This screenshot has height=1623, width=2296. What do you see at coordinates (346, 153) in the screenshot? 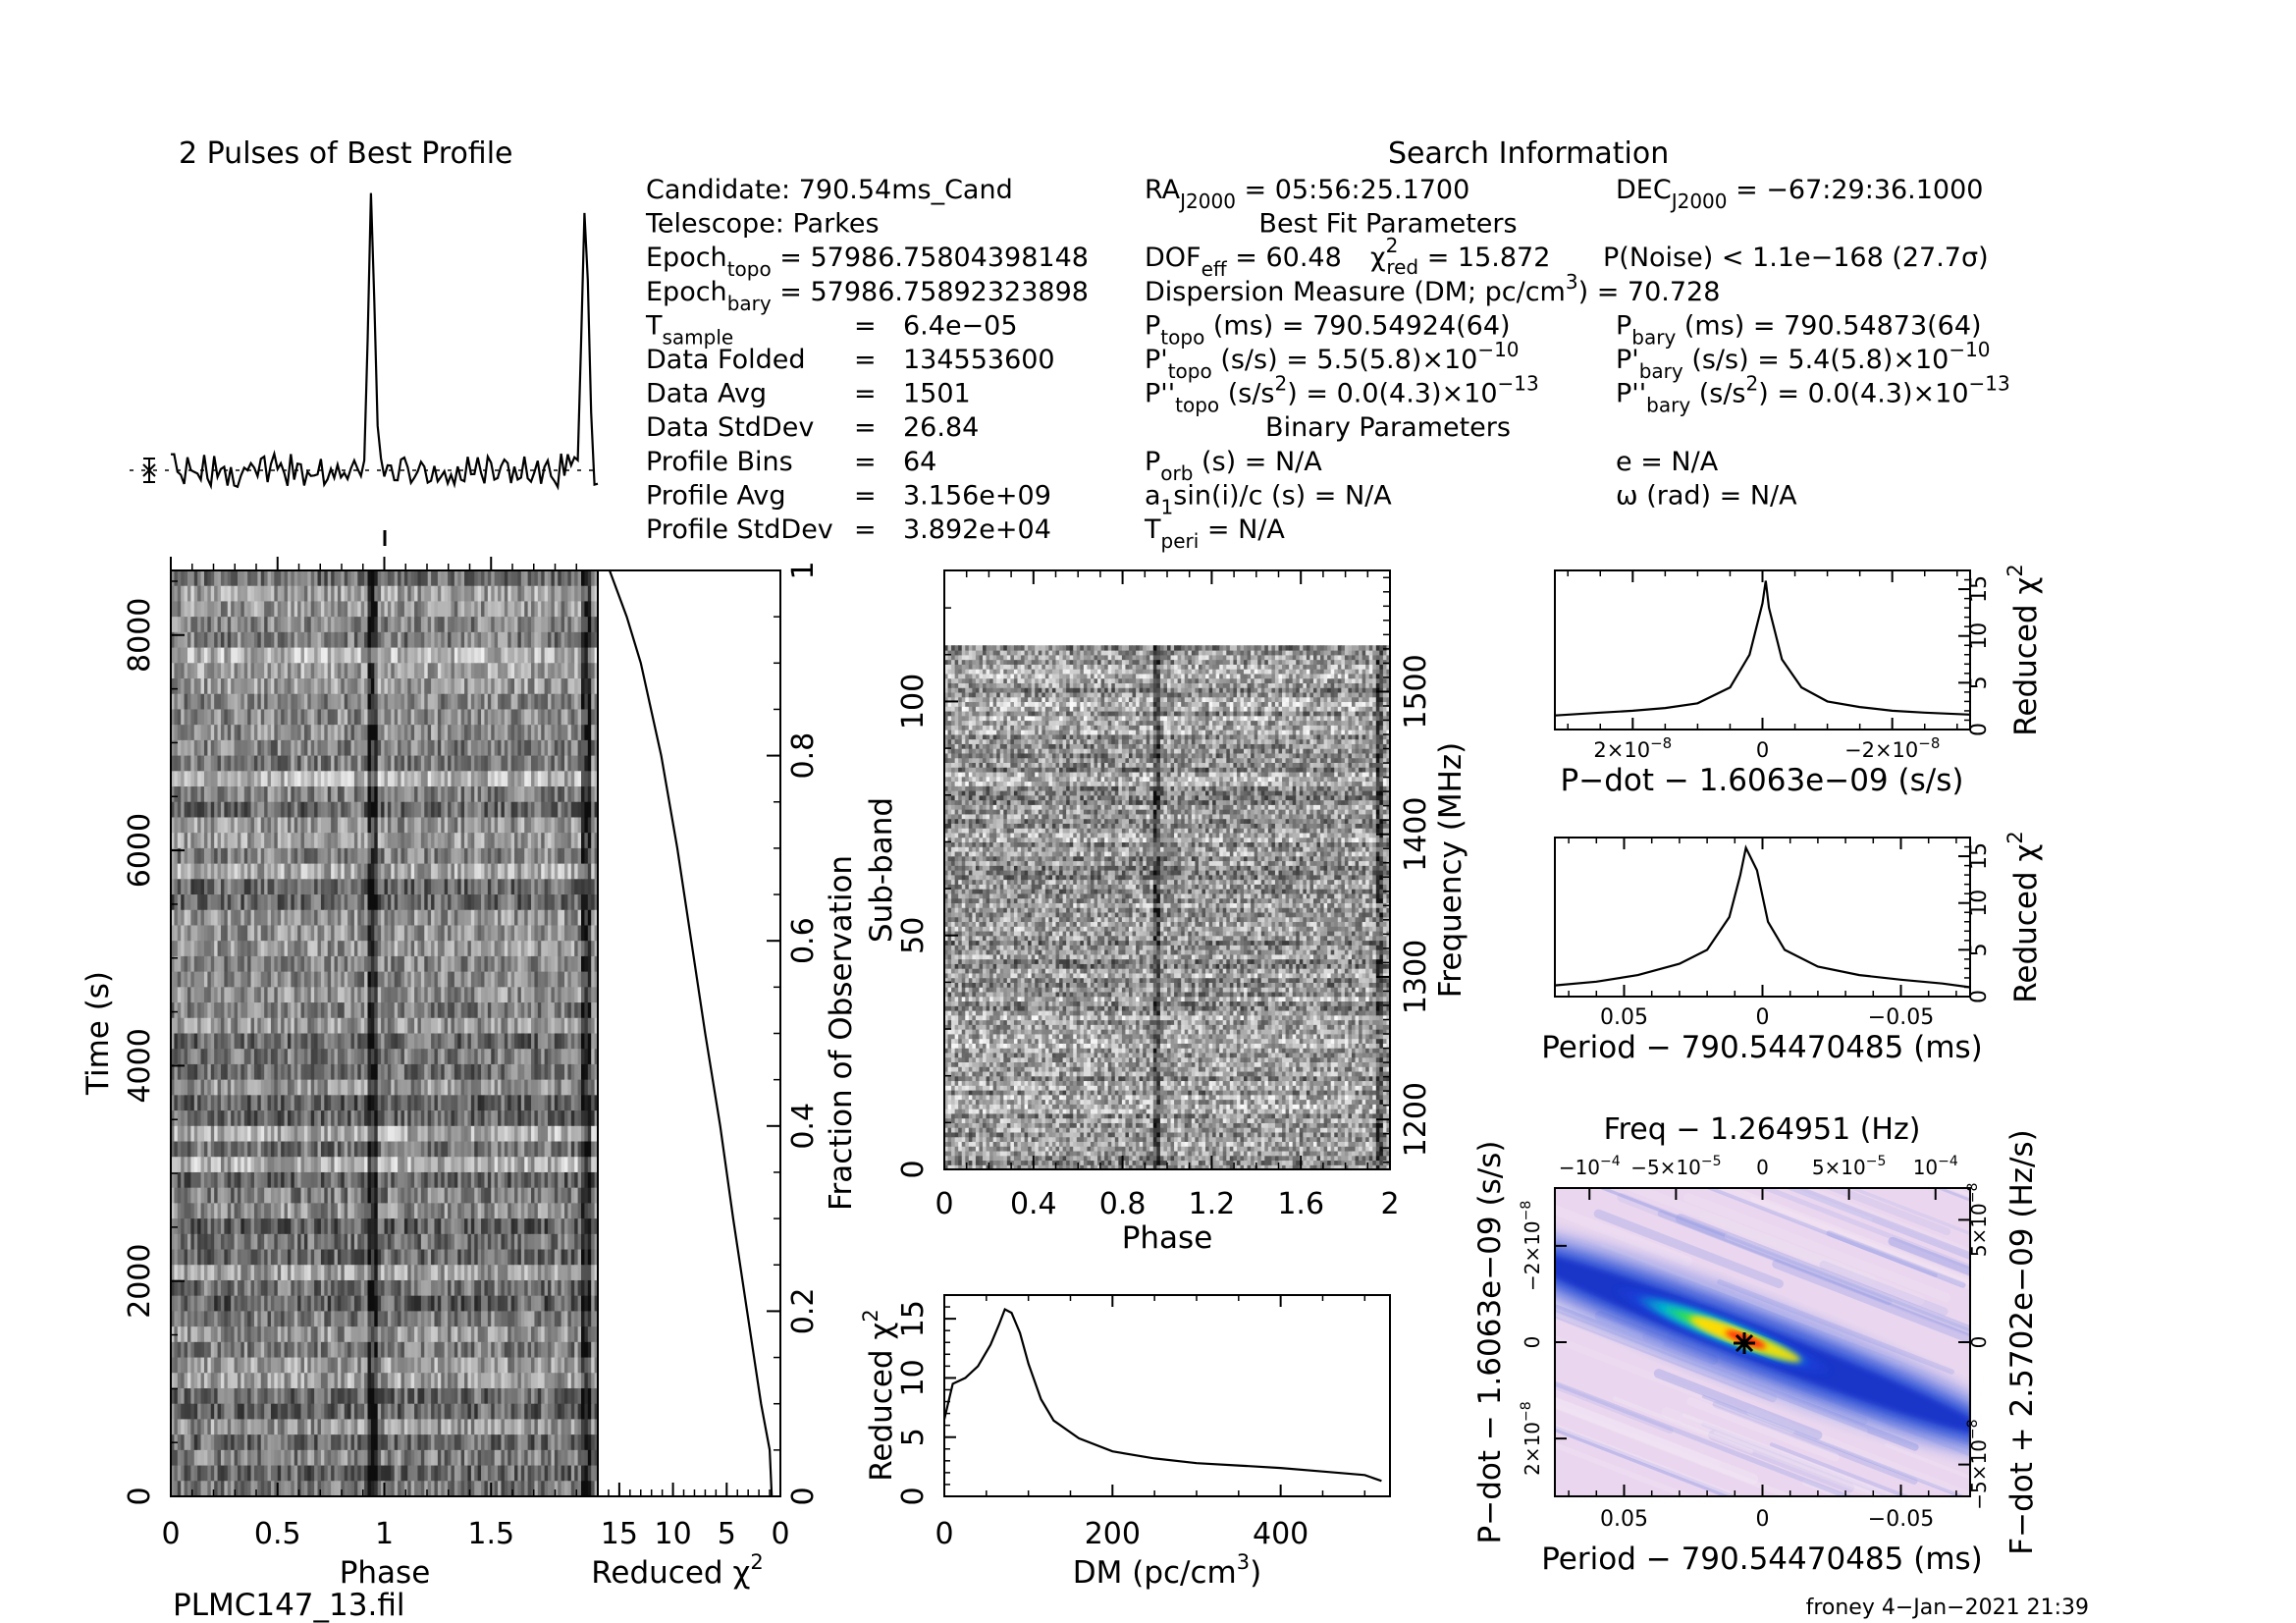
I see `profile-title: 2 Pulses of Best Profile` at bounding box center [346, 153].